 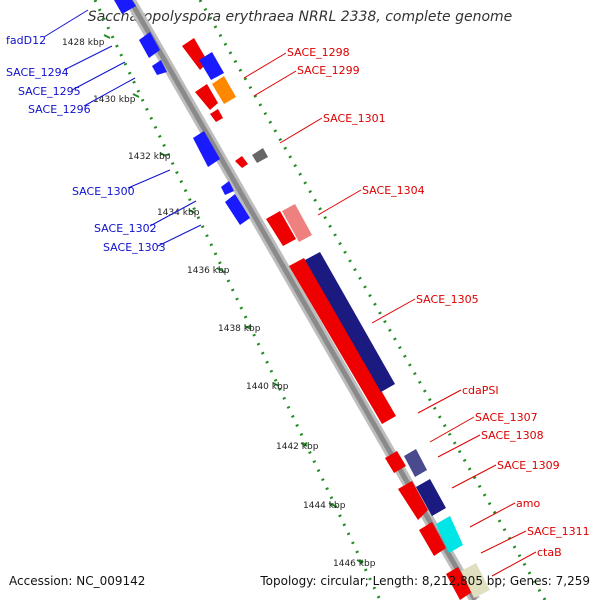 I want to click on tick-label: 1438 kbp, so click(x=239, y=329).